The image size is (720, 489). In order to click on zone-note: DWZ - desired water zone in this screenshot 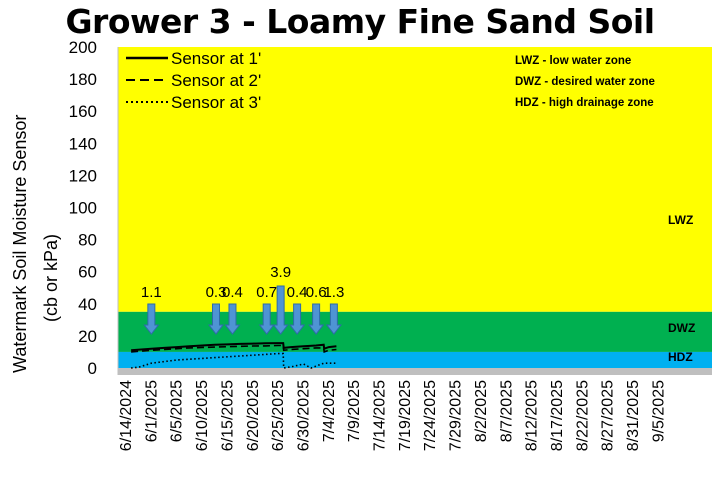, I will do `click(585, 82)`.